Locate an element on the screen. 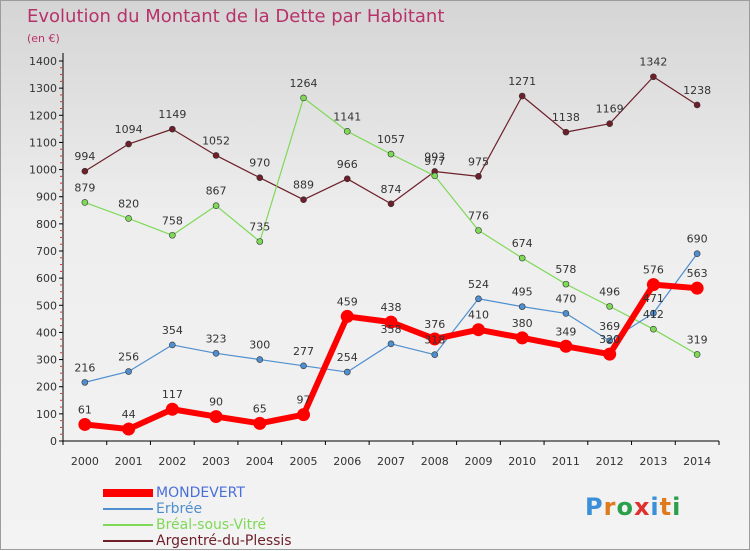 This screenshot has width=750, height=551. logo-letter: o is located at coordinates (625, 507).